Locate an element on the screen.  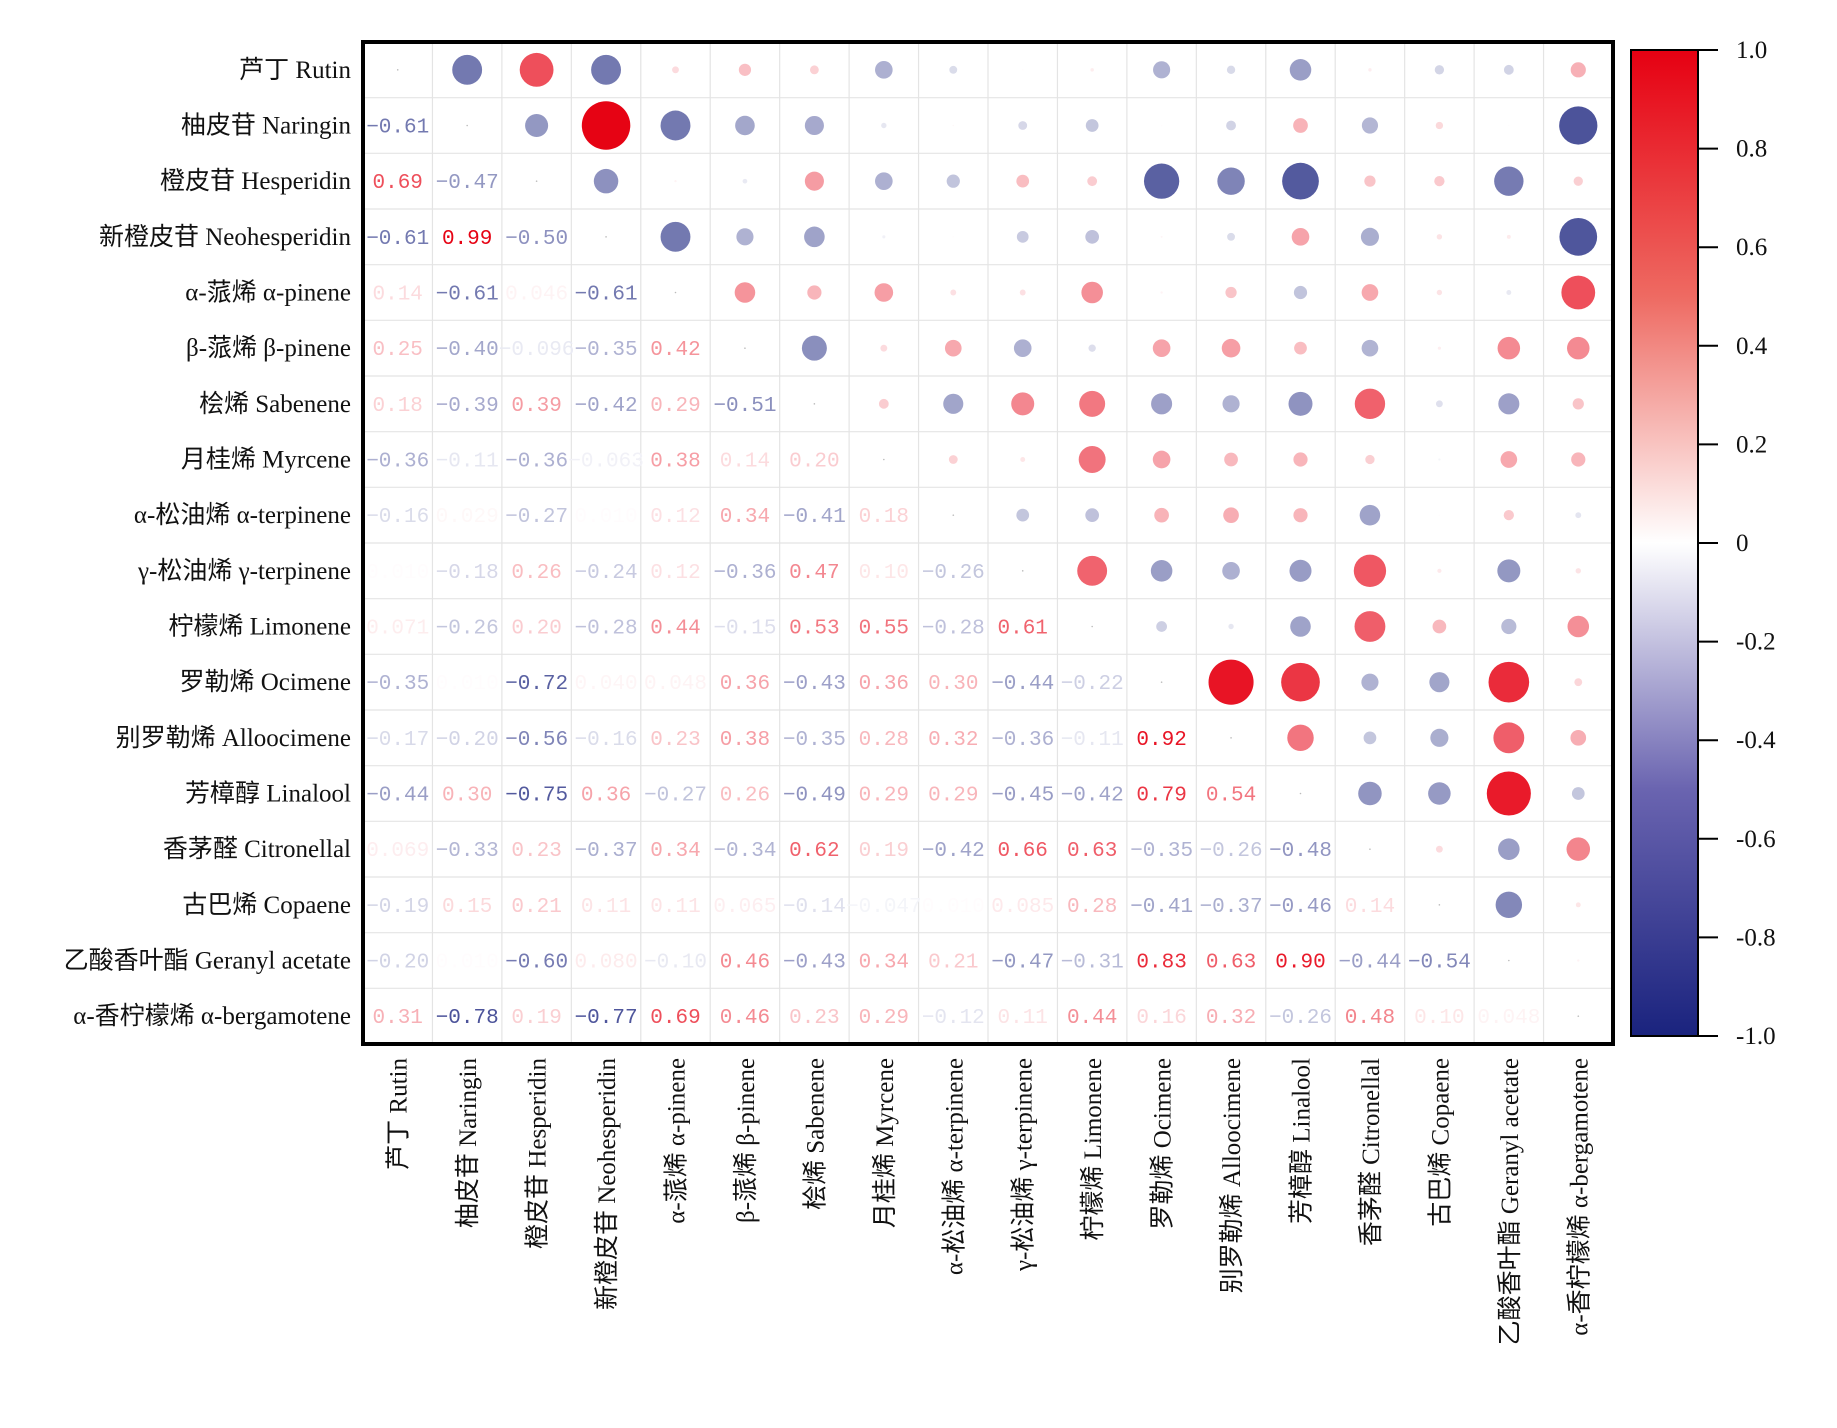
cell-value-label: 0.029 is located at coordinates (467, 517).